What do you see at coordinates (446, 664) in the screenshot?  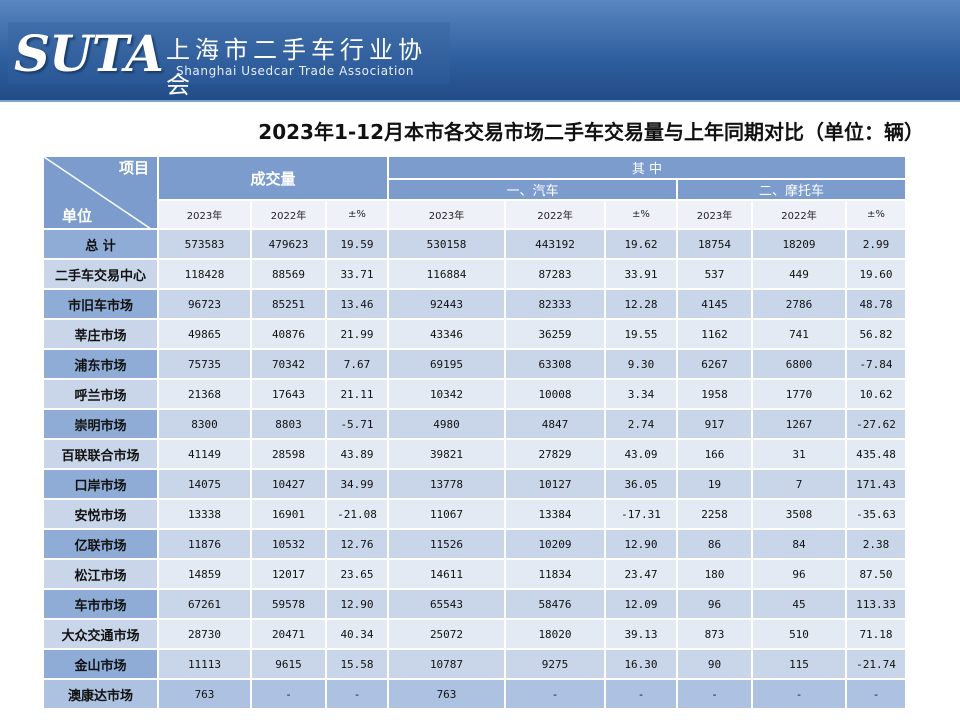 I see `data-cell: 10787` at bounding box center [446, 664].